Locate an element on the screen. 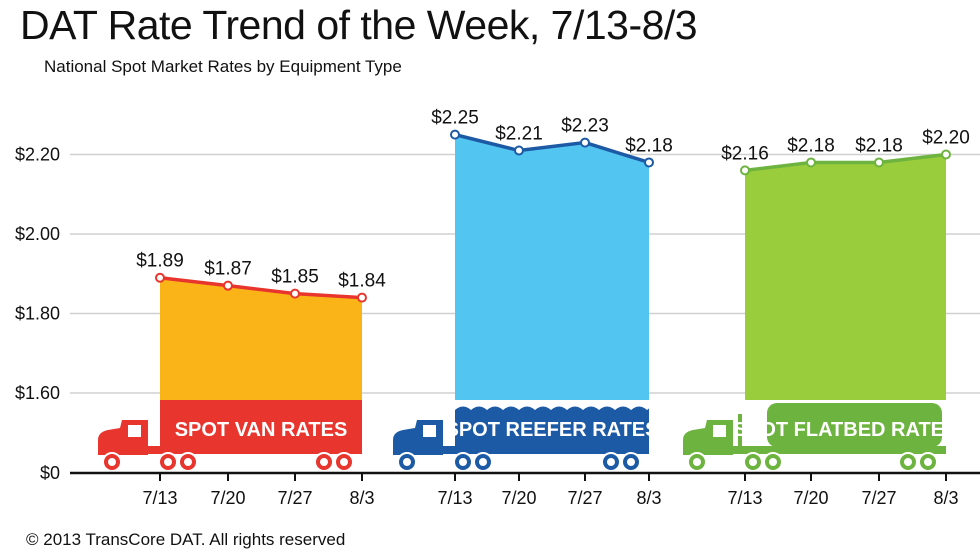 The height and width of the screenshot is (552, 980). y-tick-label: $2.20 is located at coordinates (37, 155).